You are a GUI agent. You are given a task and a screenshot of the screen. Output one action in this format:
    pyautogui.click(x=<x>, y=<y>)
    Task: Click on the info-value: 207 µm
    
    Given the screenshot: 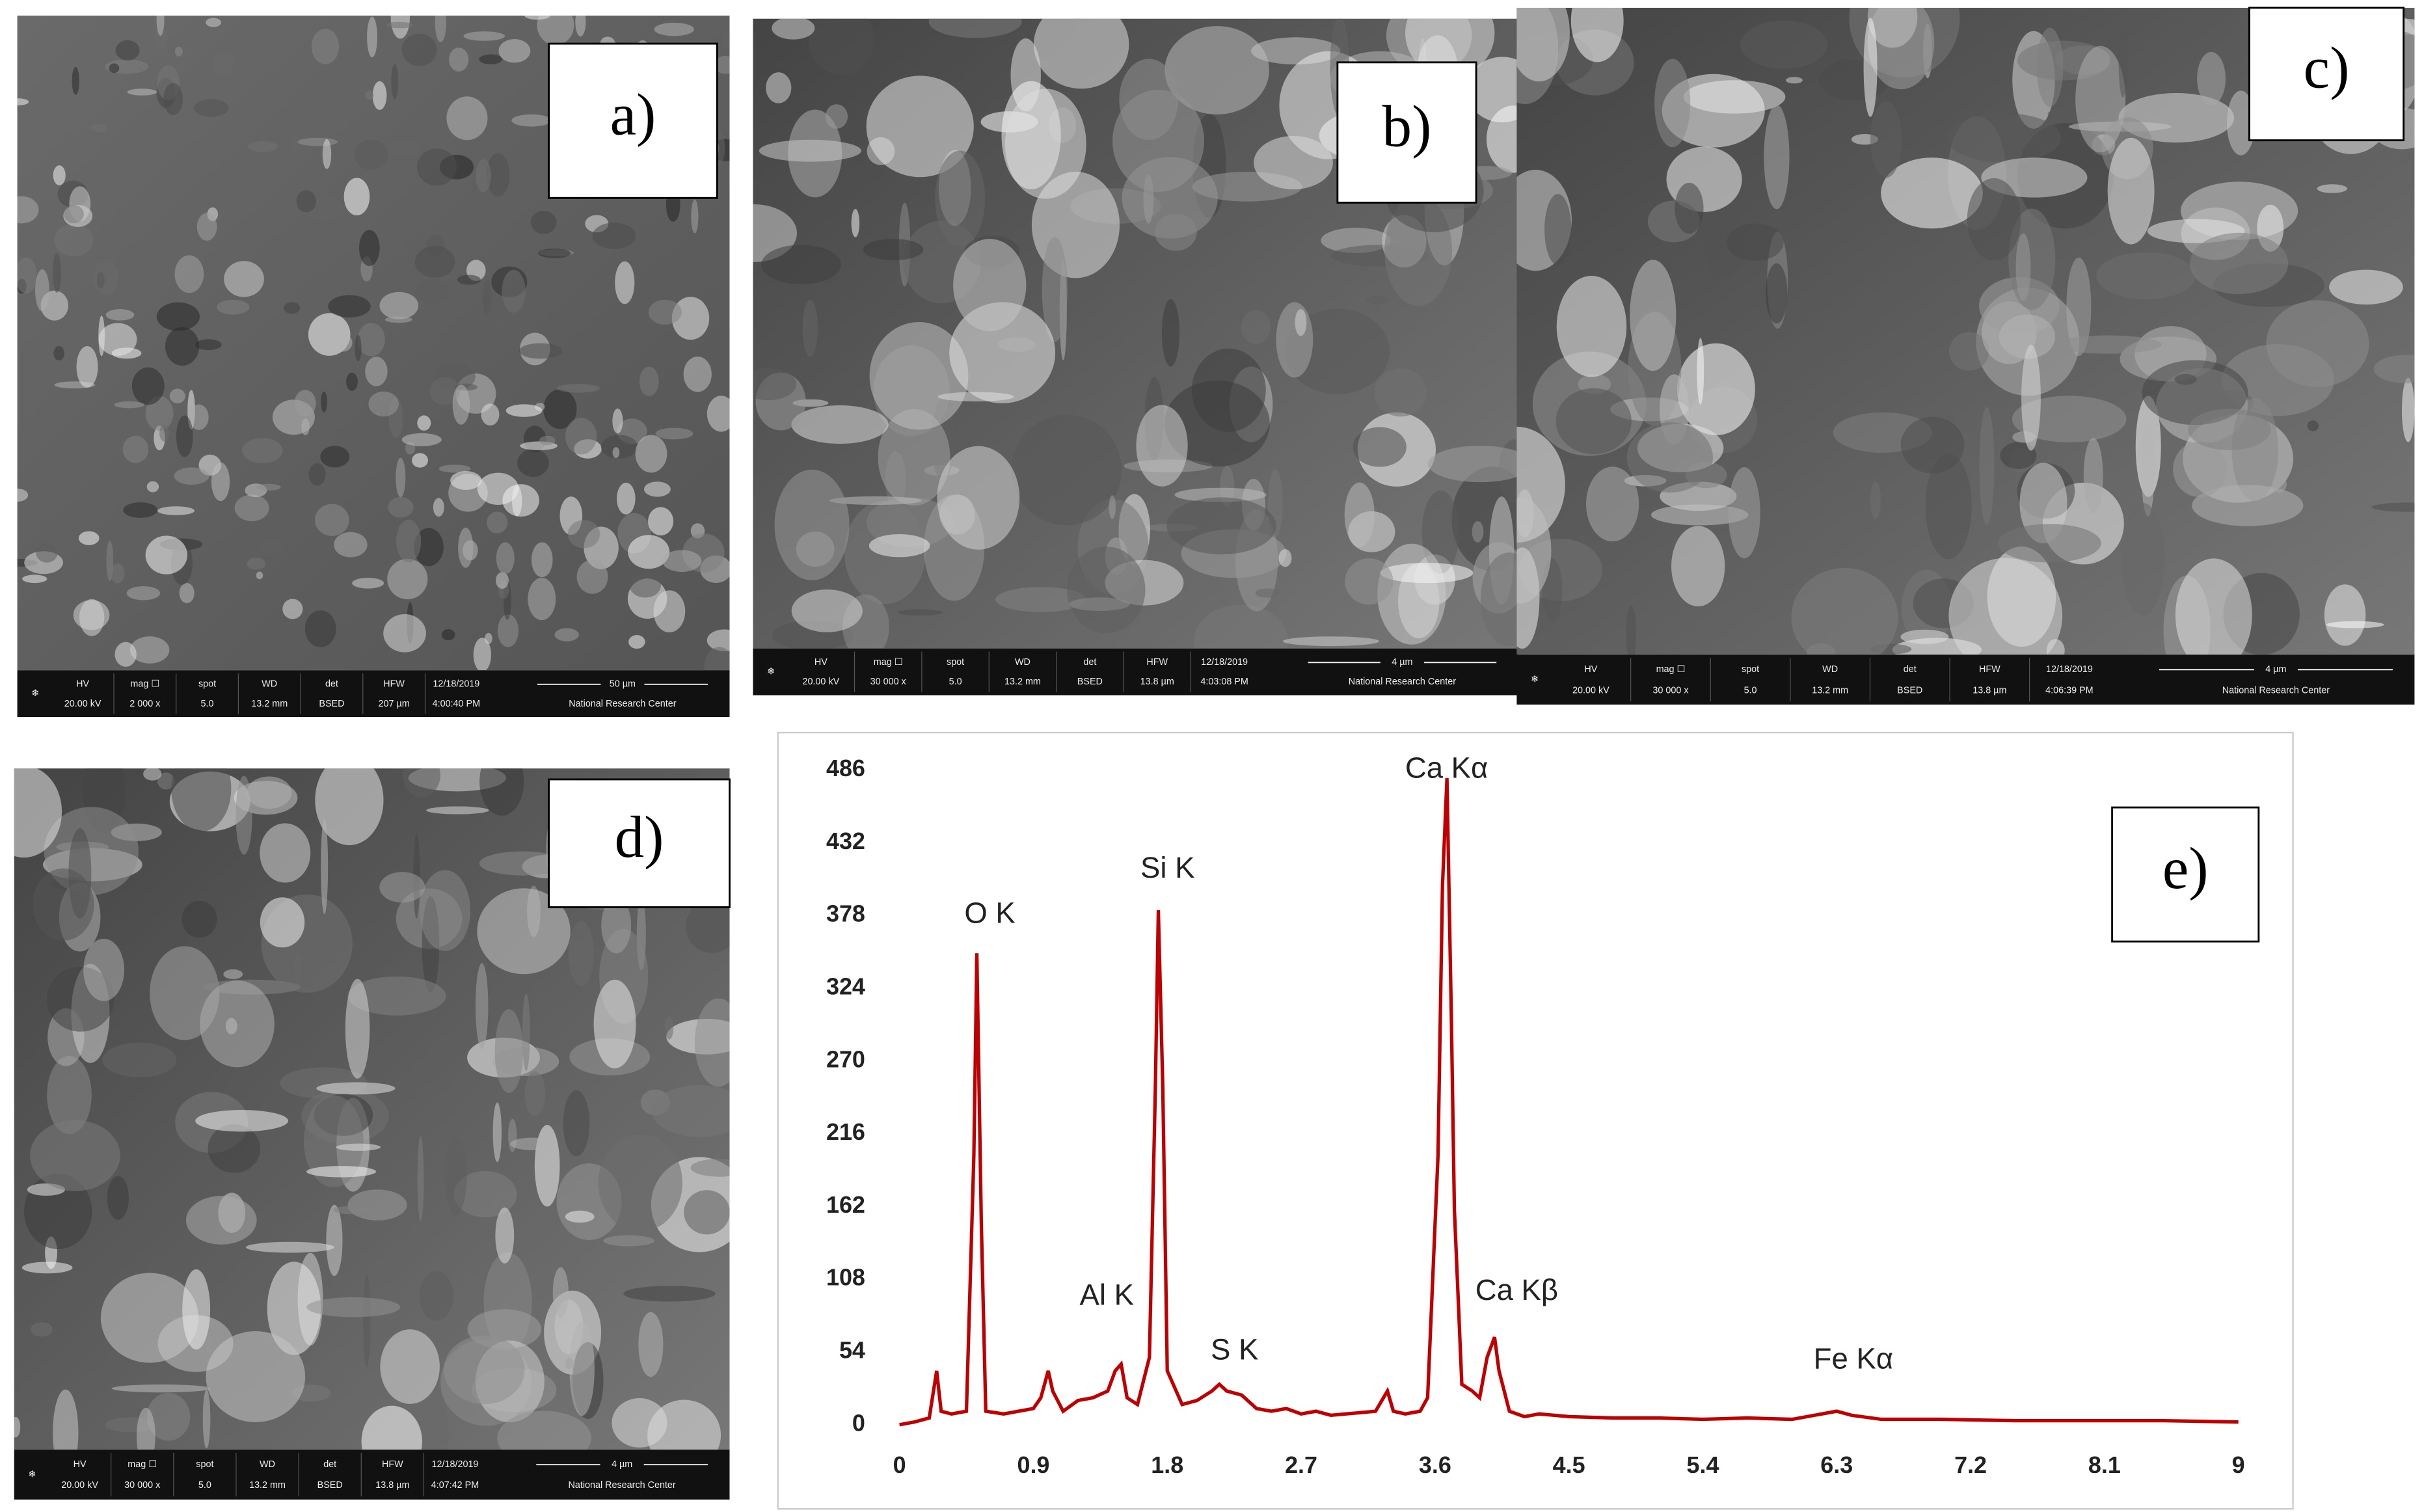 What is the action you would take?
    pyautogui.click(x=395, y=704)
    